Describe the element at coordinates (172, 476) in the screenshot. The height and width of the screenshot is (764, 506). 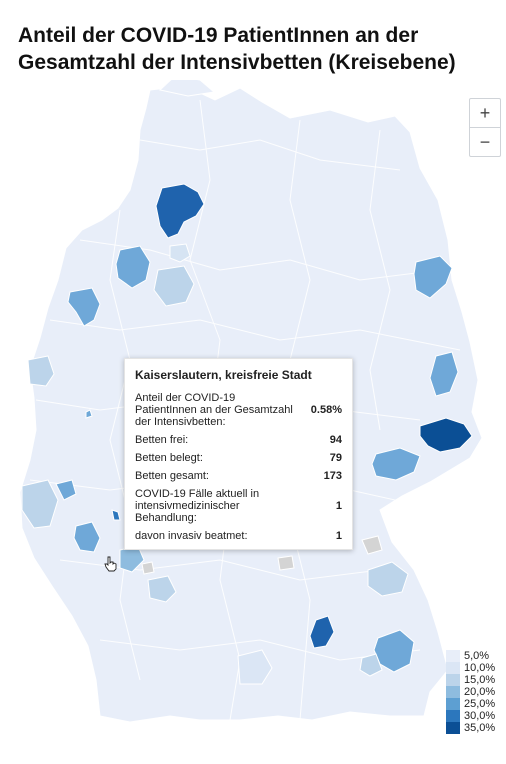
I see `tooltip-label: Betten gesamt:` at that location.